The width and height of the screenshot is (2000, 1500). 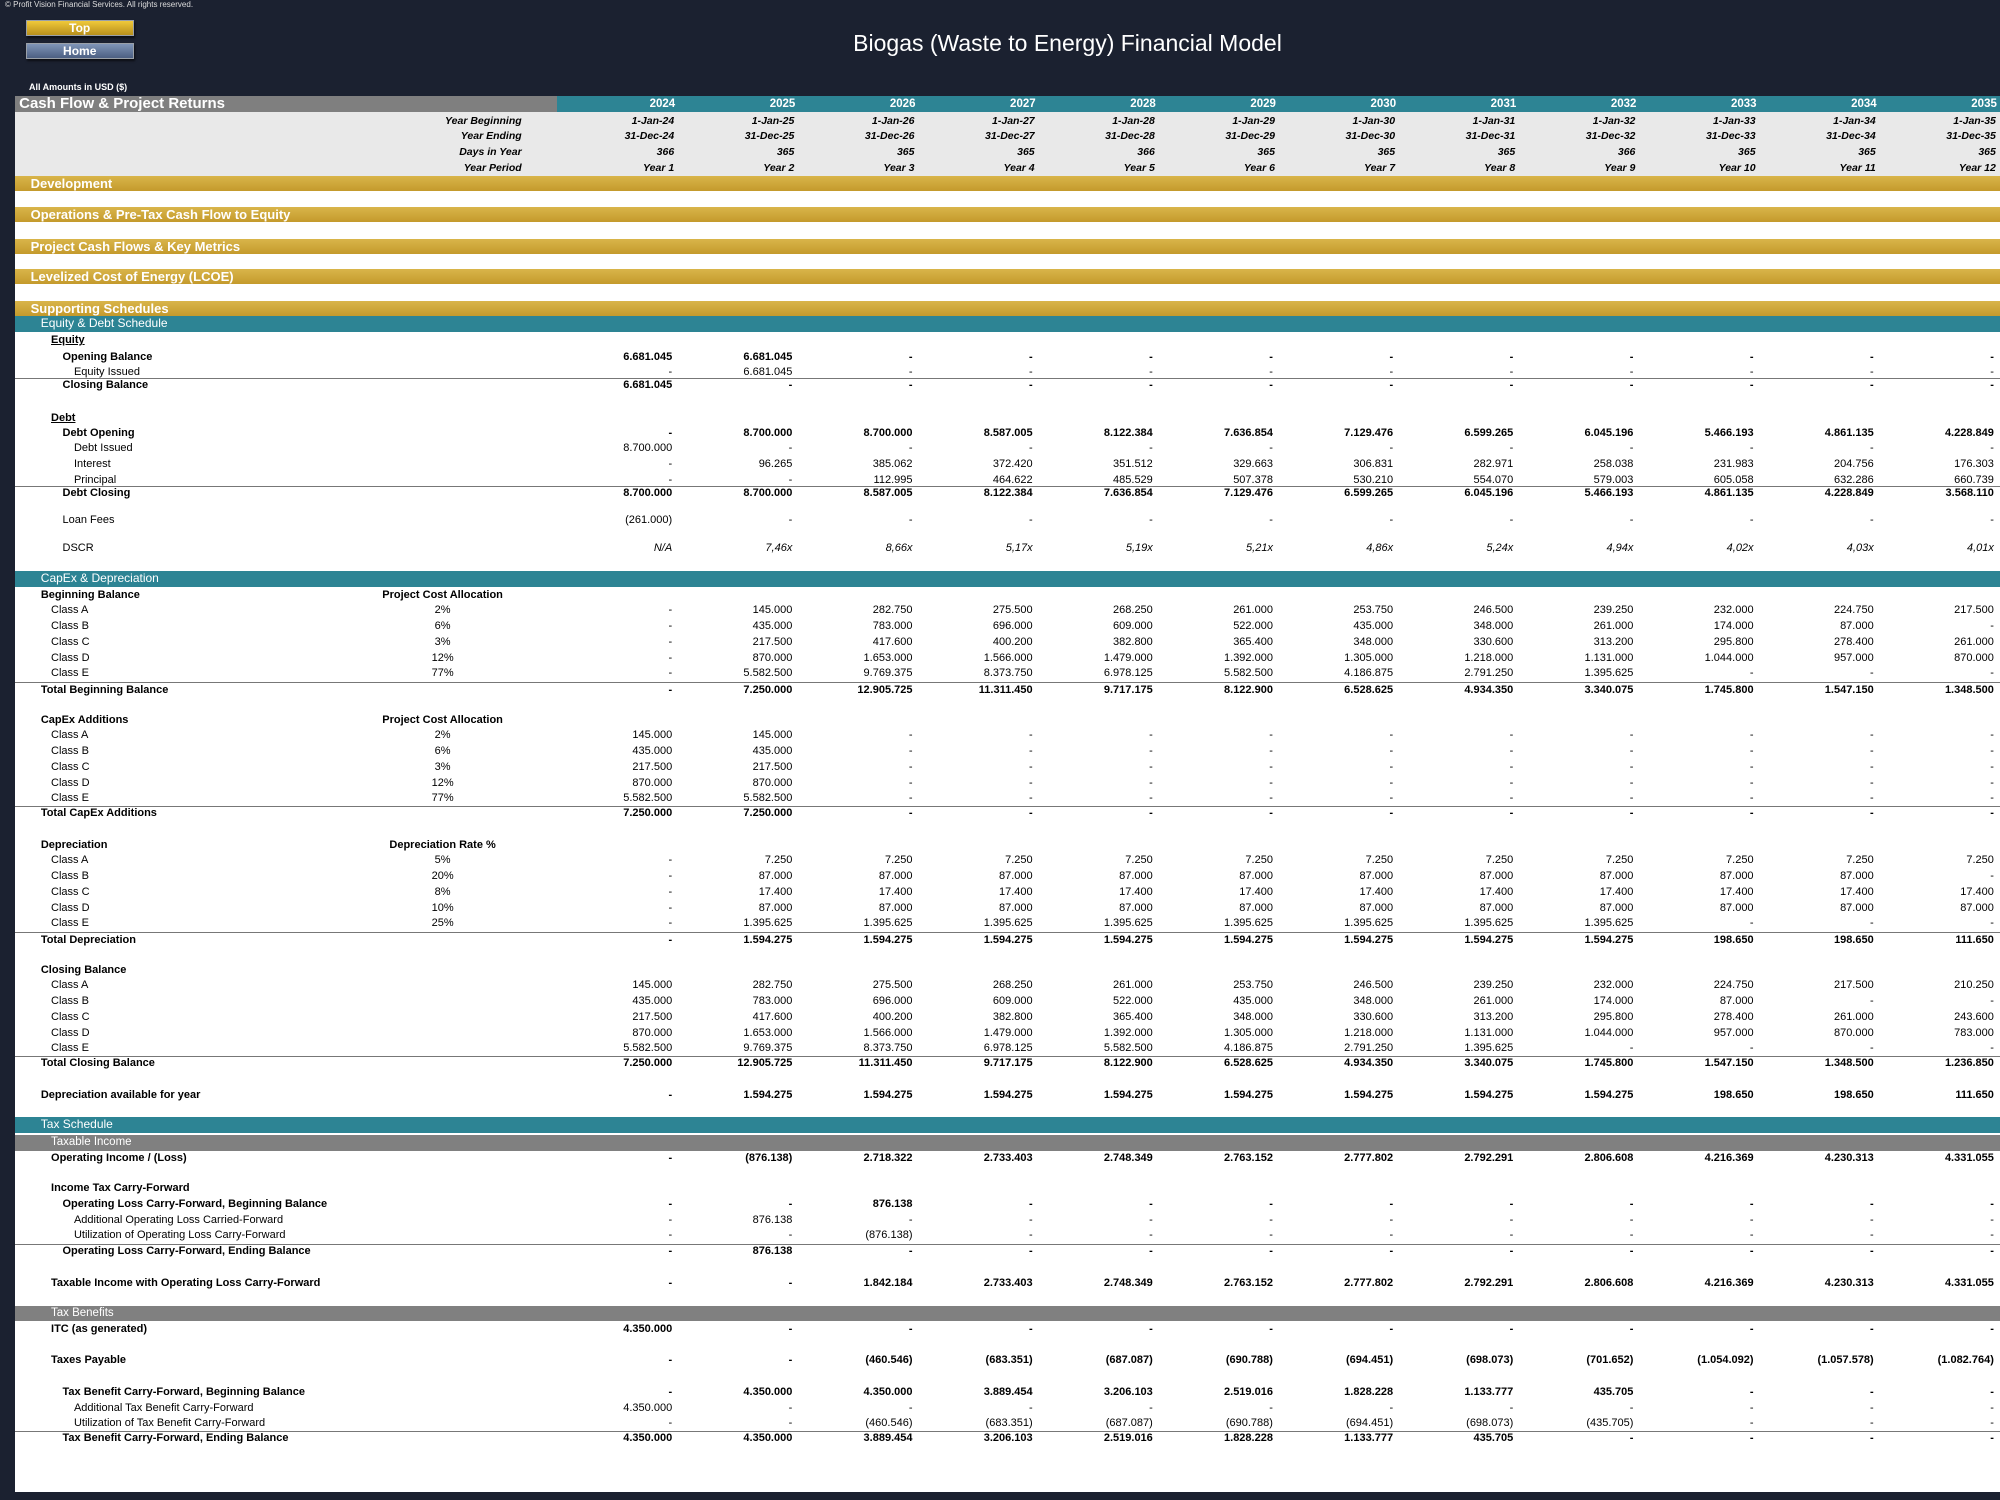 I want to click on cell: 4.186.875, so click(x=1369, y=672).